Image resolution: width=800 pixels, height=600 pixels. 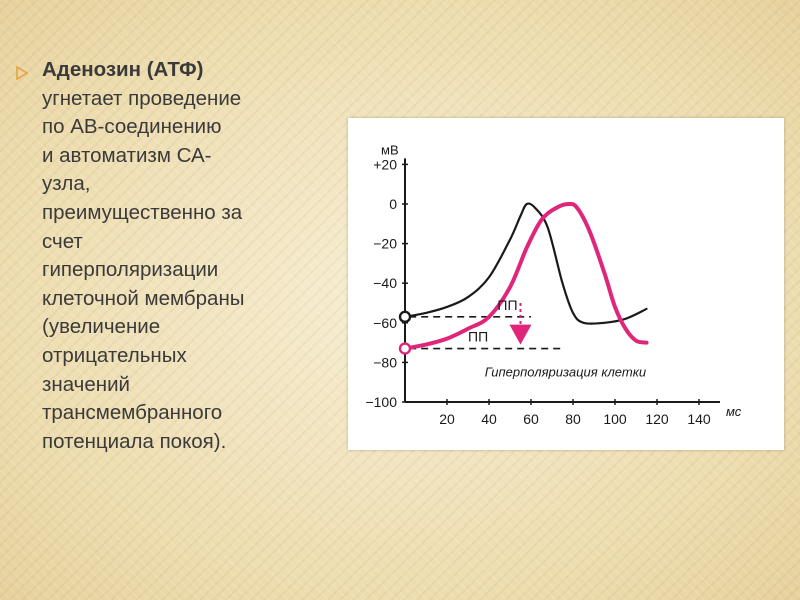 I want to click on y-axis-unit-label: мВ, so click(x=390, y=149).